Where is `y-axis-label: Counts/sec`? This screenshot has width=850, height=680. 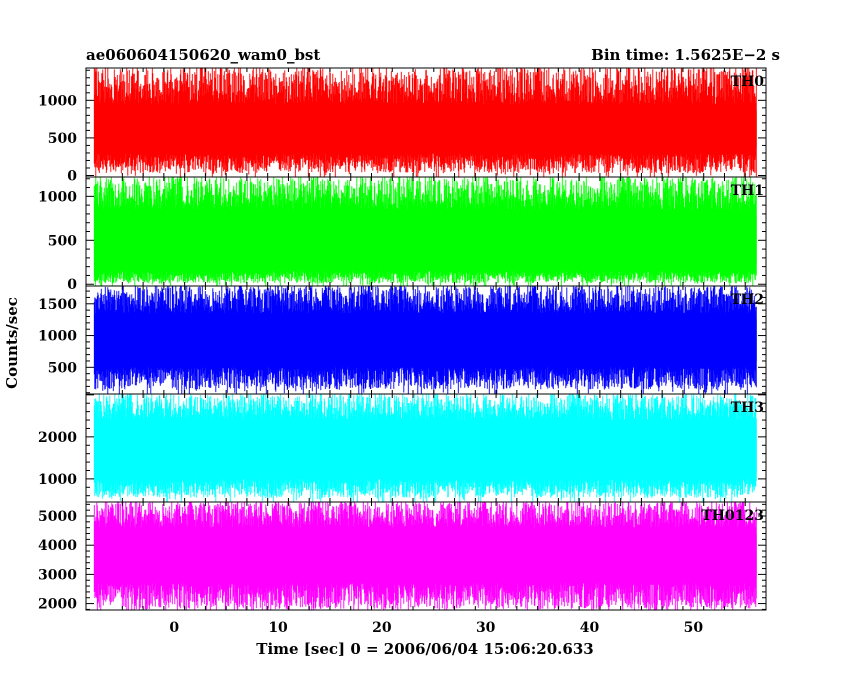
y-axis-label: Counts/sec is located at coordinates (12, 343).